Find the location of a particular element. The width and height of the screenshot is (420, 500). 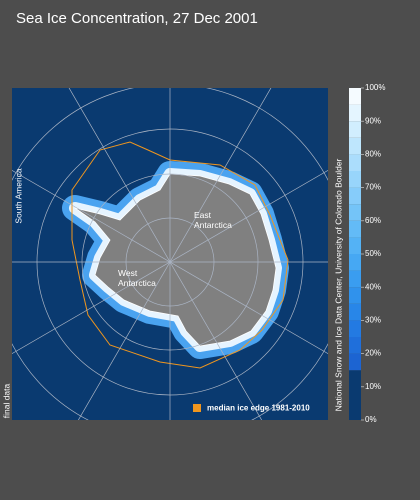

colorbar-tick-label: 70% is located at coordinates (373, 187).